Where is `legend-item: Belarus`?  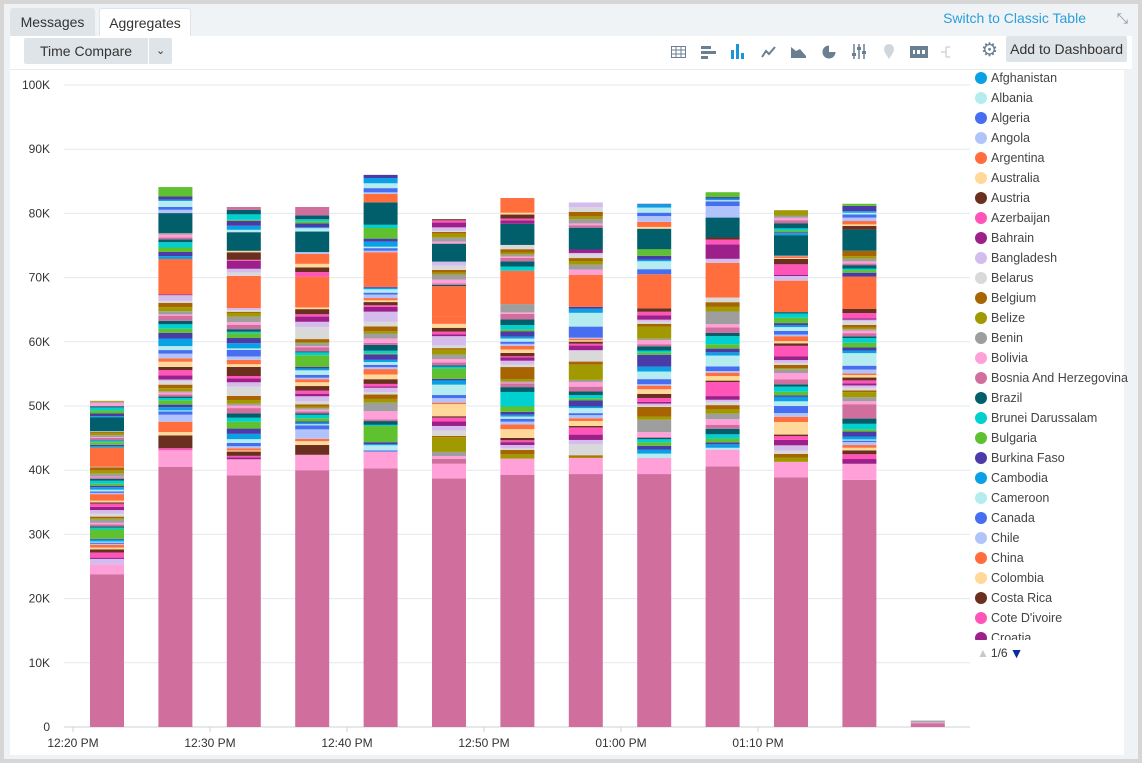 legend-item: Belarus is located at coordinates (1052, 278).